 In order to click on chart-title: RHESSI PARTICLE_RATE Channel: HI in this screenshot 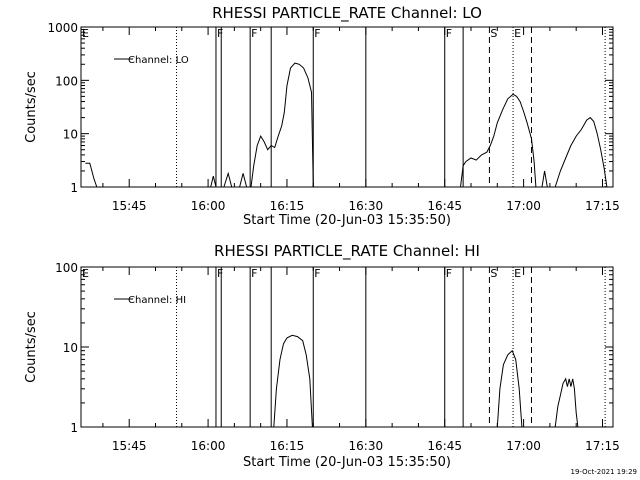, I will do `click(347, 251)`.